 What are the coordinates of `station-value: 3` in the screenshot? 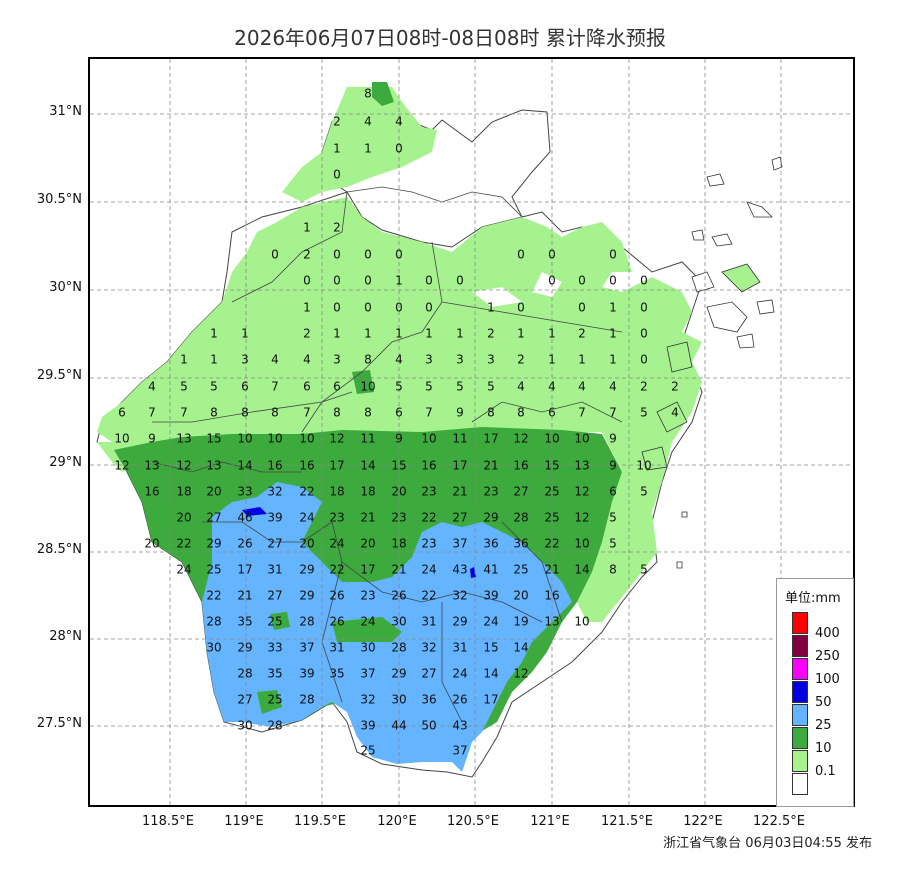 It's located at (429, 360).